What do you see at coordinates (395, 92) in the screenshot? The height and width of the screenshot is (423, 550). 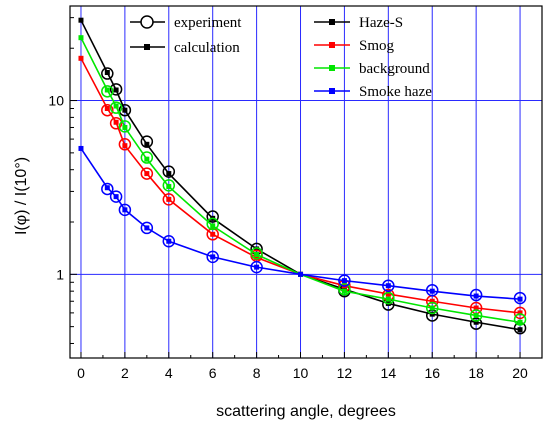 I see `legend-label: Smoke haze` at bounding box center [395, 92].